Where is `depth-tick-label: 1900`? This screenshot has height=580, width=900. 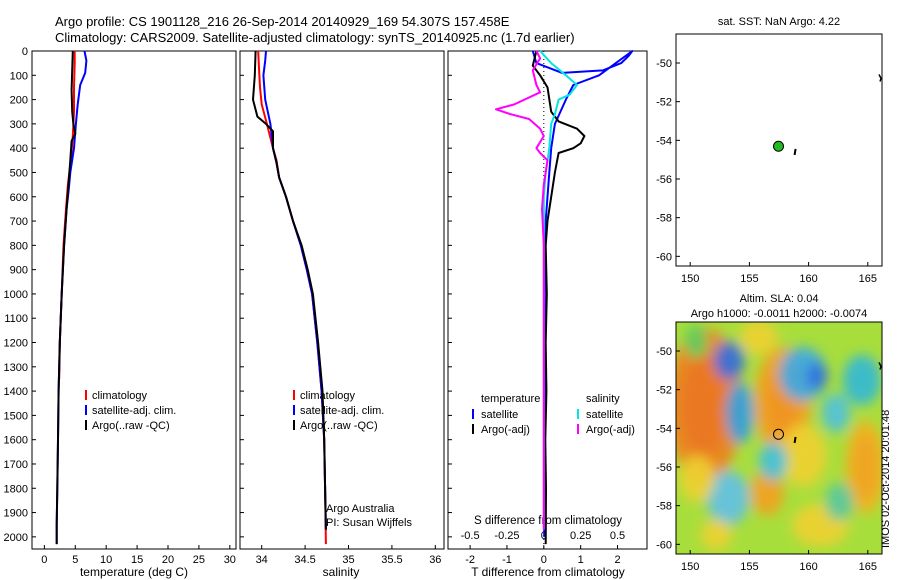 depth-tick-label: 1900 is located at coordinates (16, 514).